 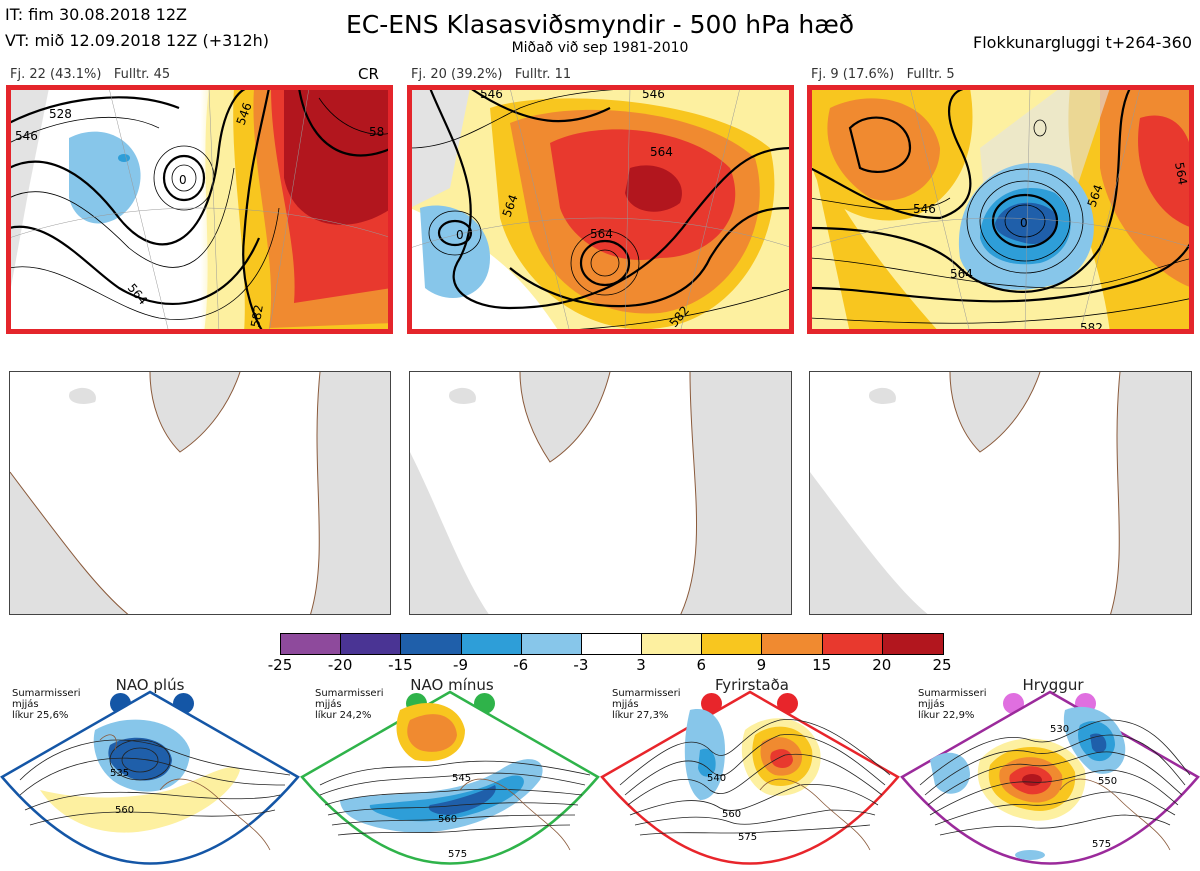 What do you see at coordinates (452, 685) in the screenshot?
I see `regime-2-title: NAO mínus` at bounding box center [452, 685].